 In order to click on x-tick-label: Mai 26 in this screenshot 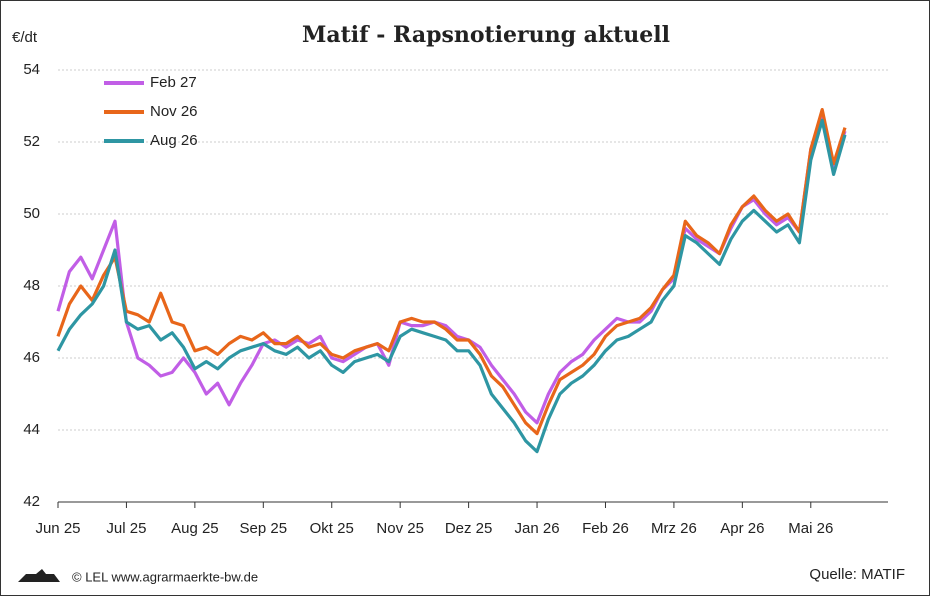, I will do `click(810, 528)`.